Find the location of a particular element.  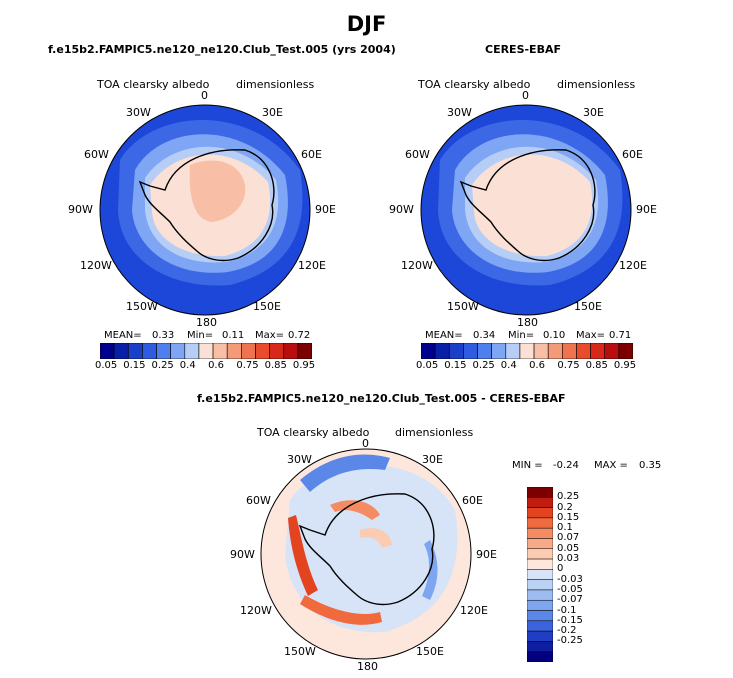

panel2-mean-value: 0.34 is located at coordinates (484, 335).